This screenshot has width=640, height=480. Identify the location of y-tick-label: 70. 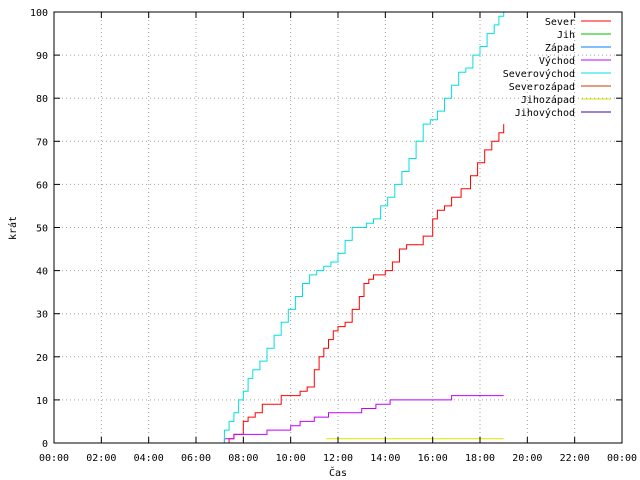
(42, 142).